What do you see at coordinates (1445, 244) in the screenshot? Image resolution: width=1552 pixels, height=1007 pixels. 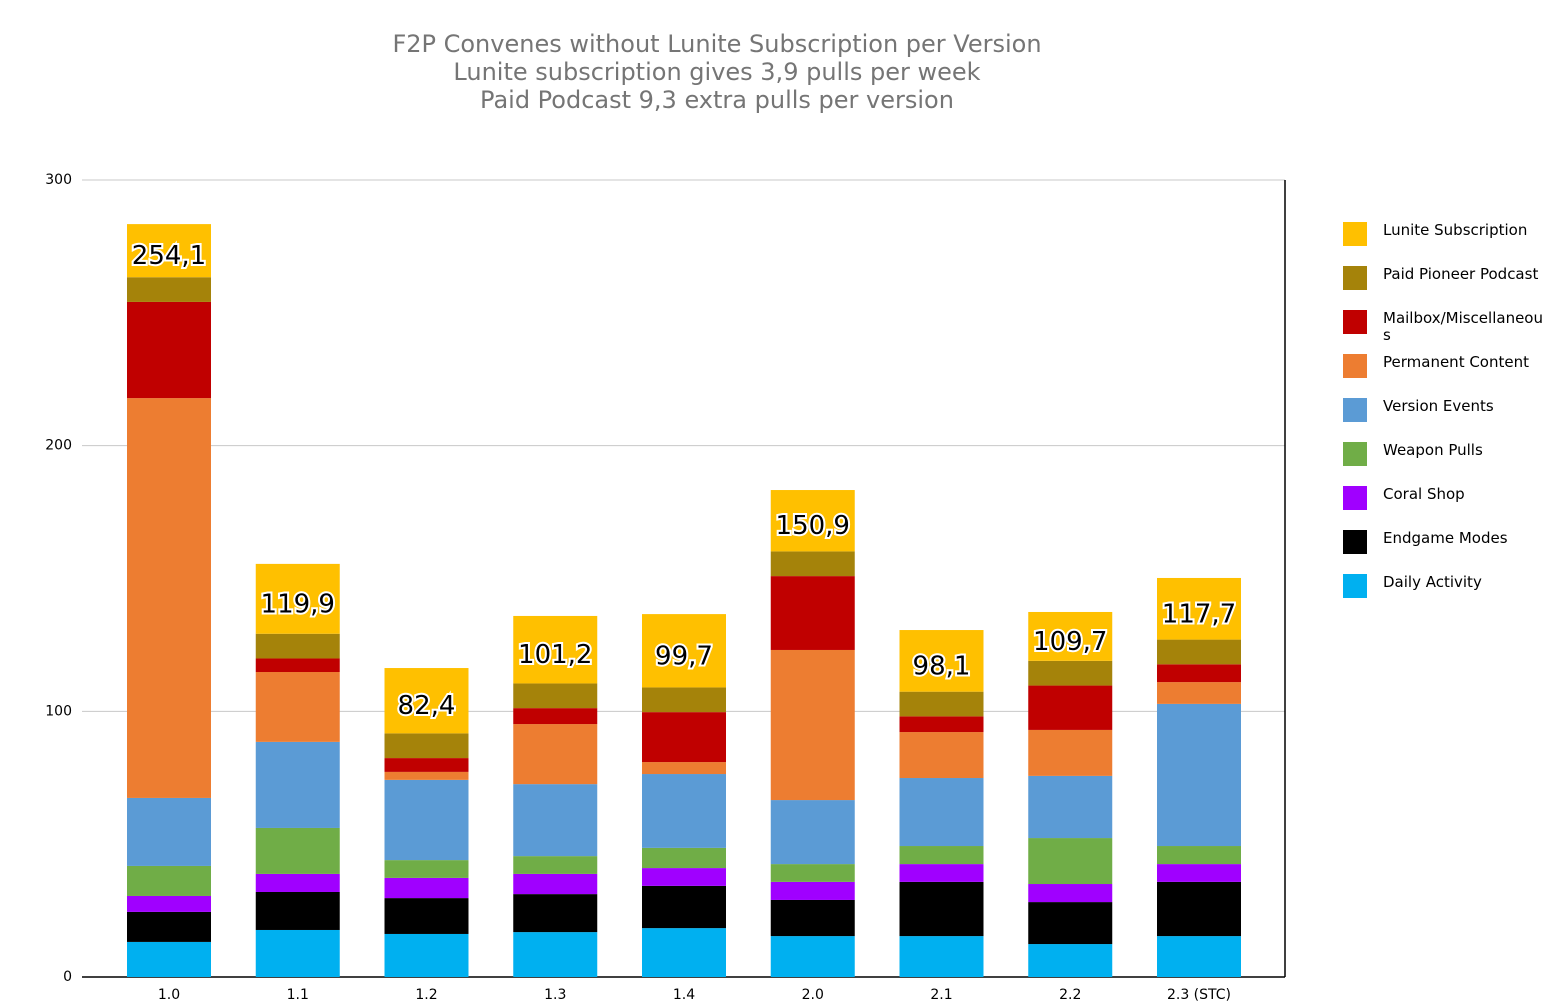 I see `legend-item: Lunite Subscription` at bounding box center [1445, 244].